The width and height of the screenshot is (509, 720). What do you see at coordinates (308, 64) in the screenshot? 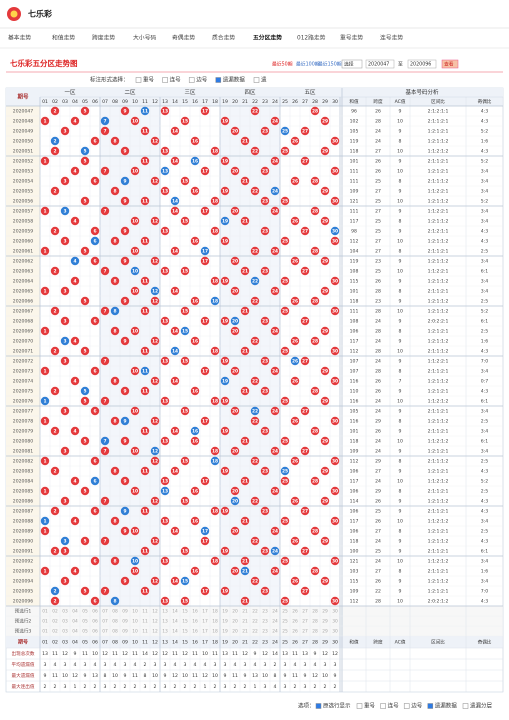
I see `range-link: 最近100期` at bounding box center [308, 64].